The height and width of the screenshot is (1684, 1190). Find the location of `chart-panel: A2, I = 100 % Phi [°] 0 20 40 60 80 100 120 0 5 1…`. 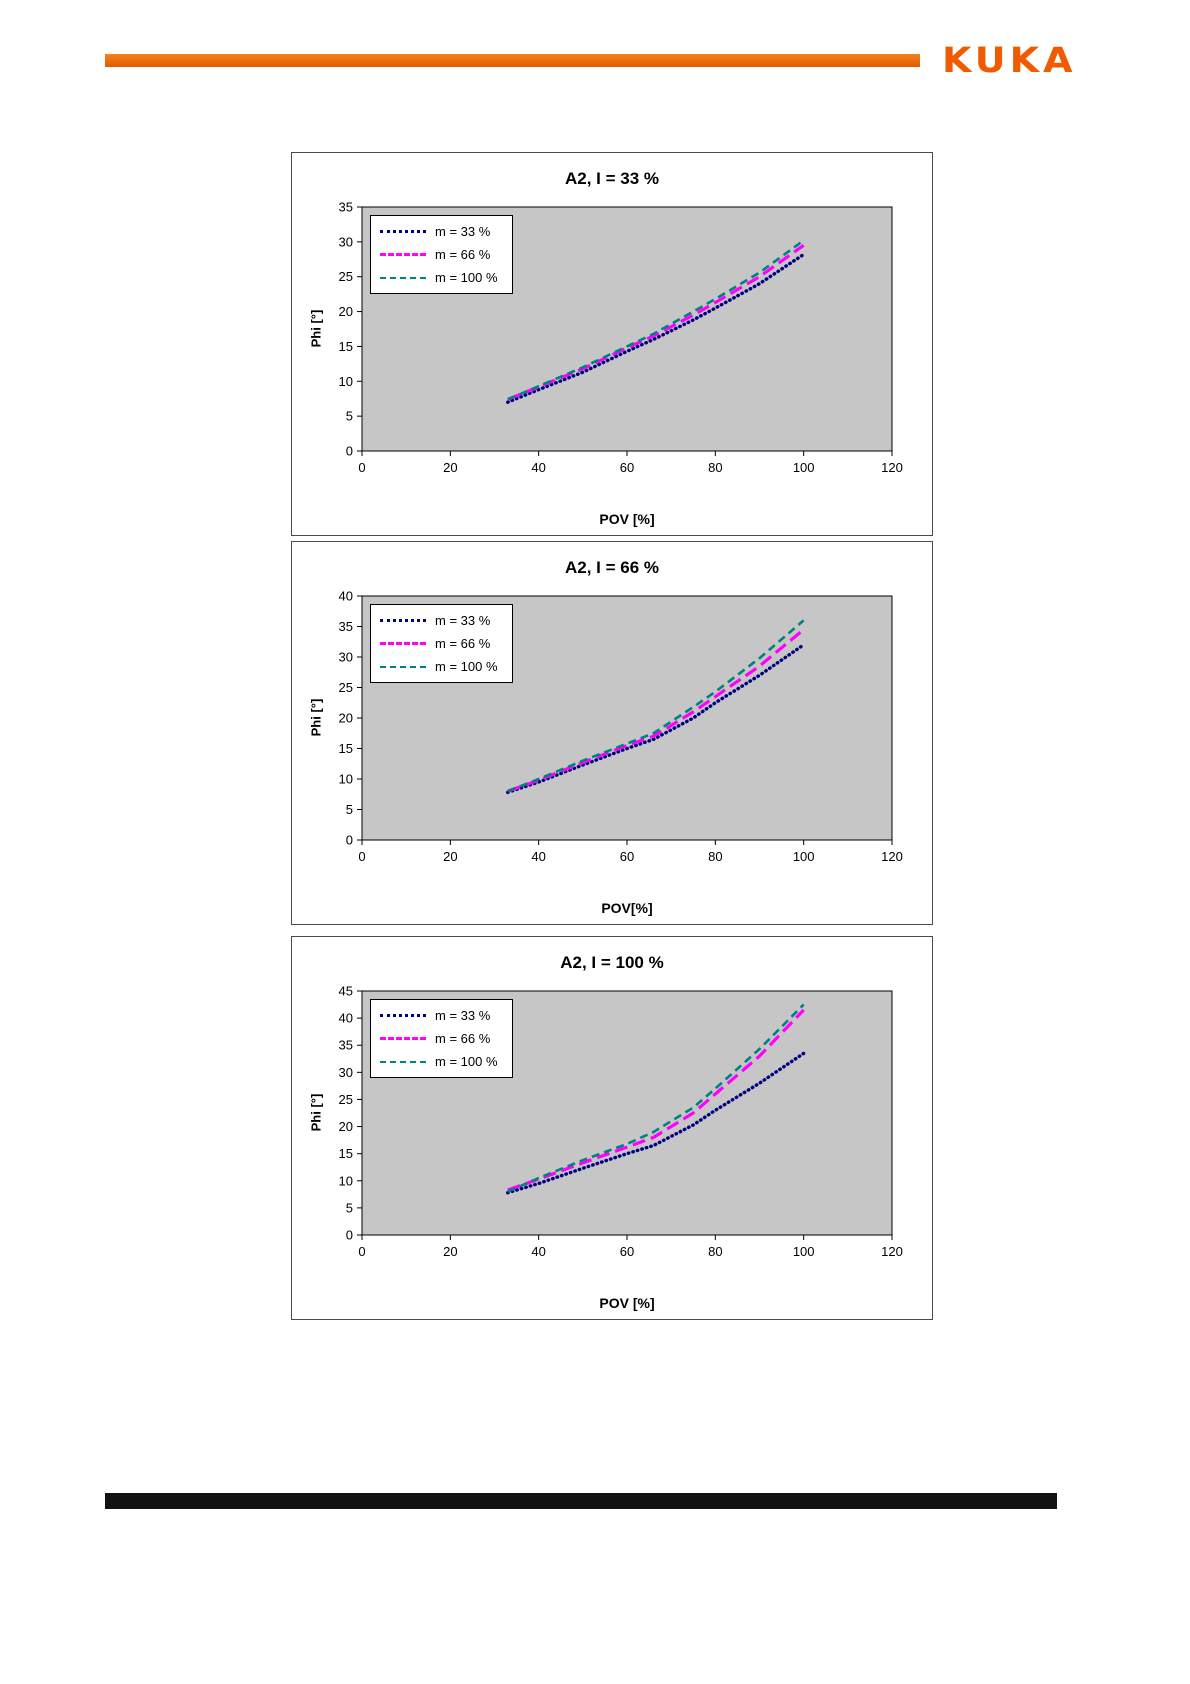

chart-panel: A2, I = 100 % Phi [°] 0 20 40 60 80 100 120 0 5 1… is located at coordinates (612, 1128).